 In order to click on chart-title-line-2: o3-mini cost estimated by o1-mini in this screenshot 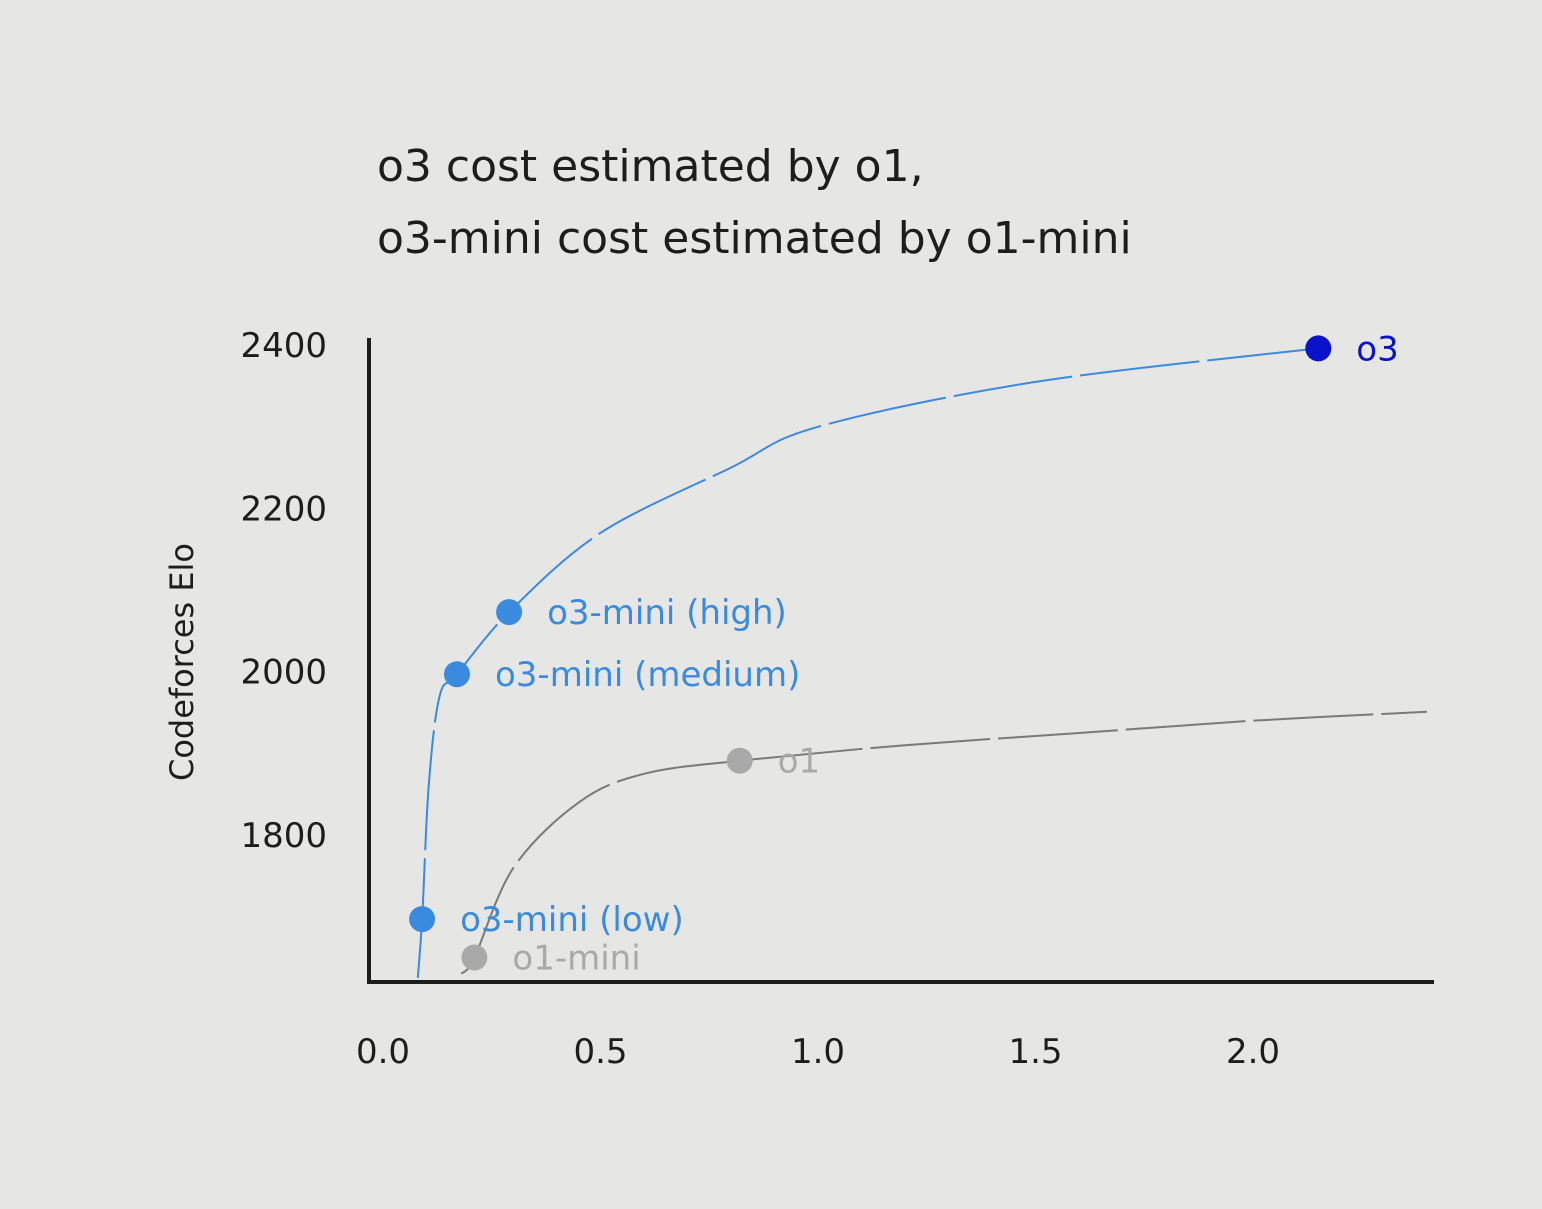, I will do `click(754, 238)`.